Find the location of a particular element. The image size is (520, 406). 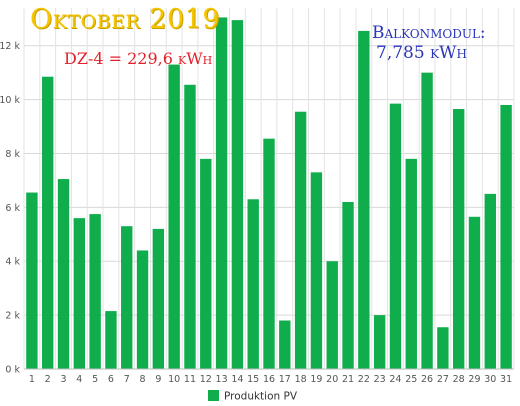

x-tick-label: 31 is located at coordinates (506, 379).